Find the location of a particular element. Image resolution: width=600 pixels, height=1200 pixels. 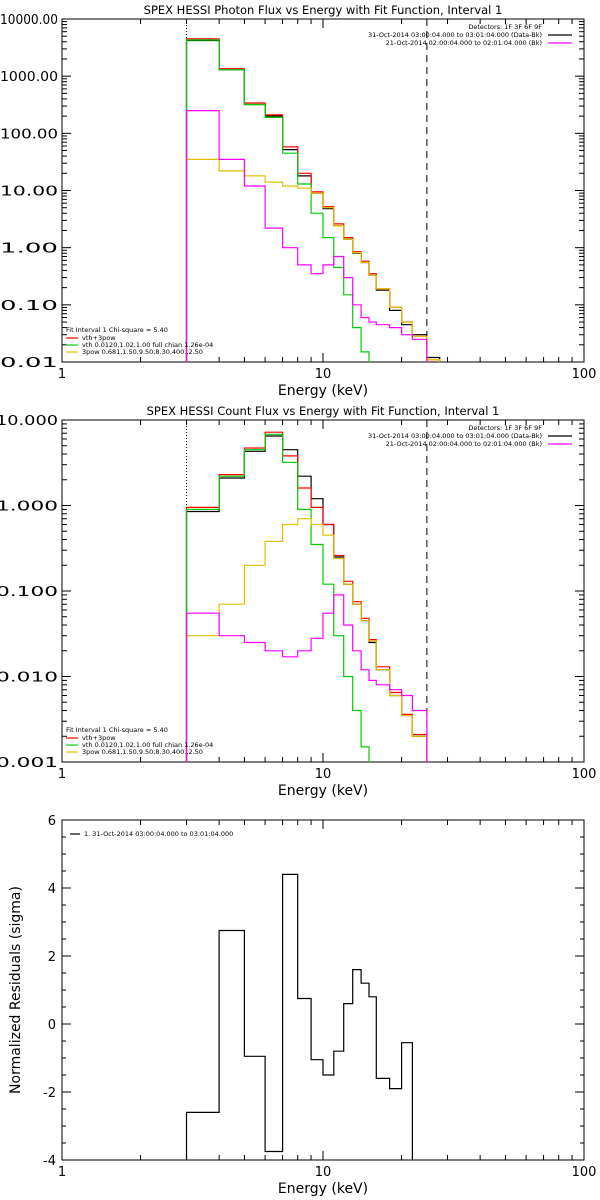

y-tick-label: 6 is located at coordinates (52, 821).